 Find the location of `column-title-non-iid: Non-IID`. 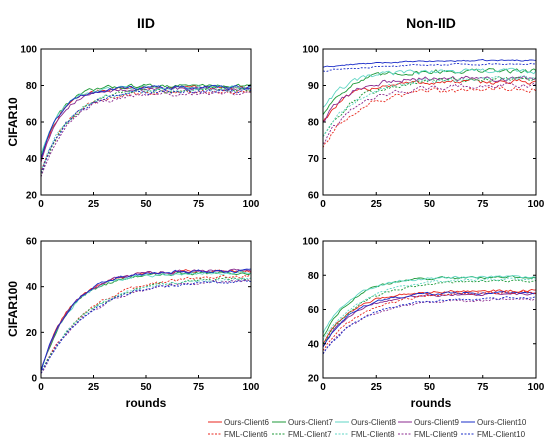

column-title-non-iid: Non-IID is located at coordinates (431, 23).